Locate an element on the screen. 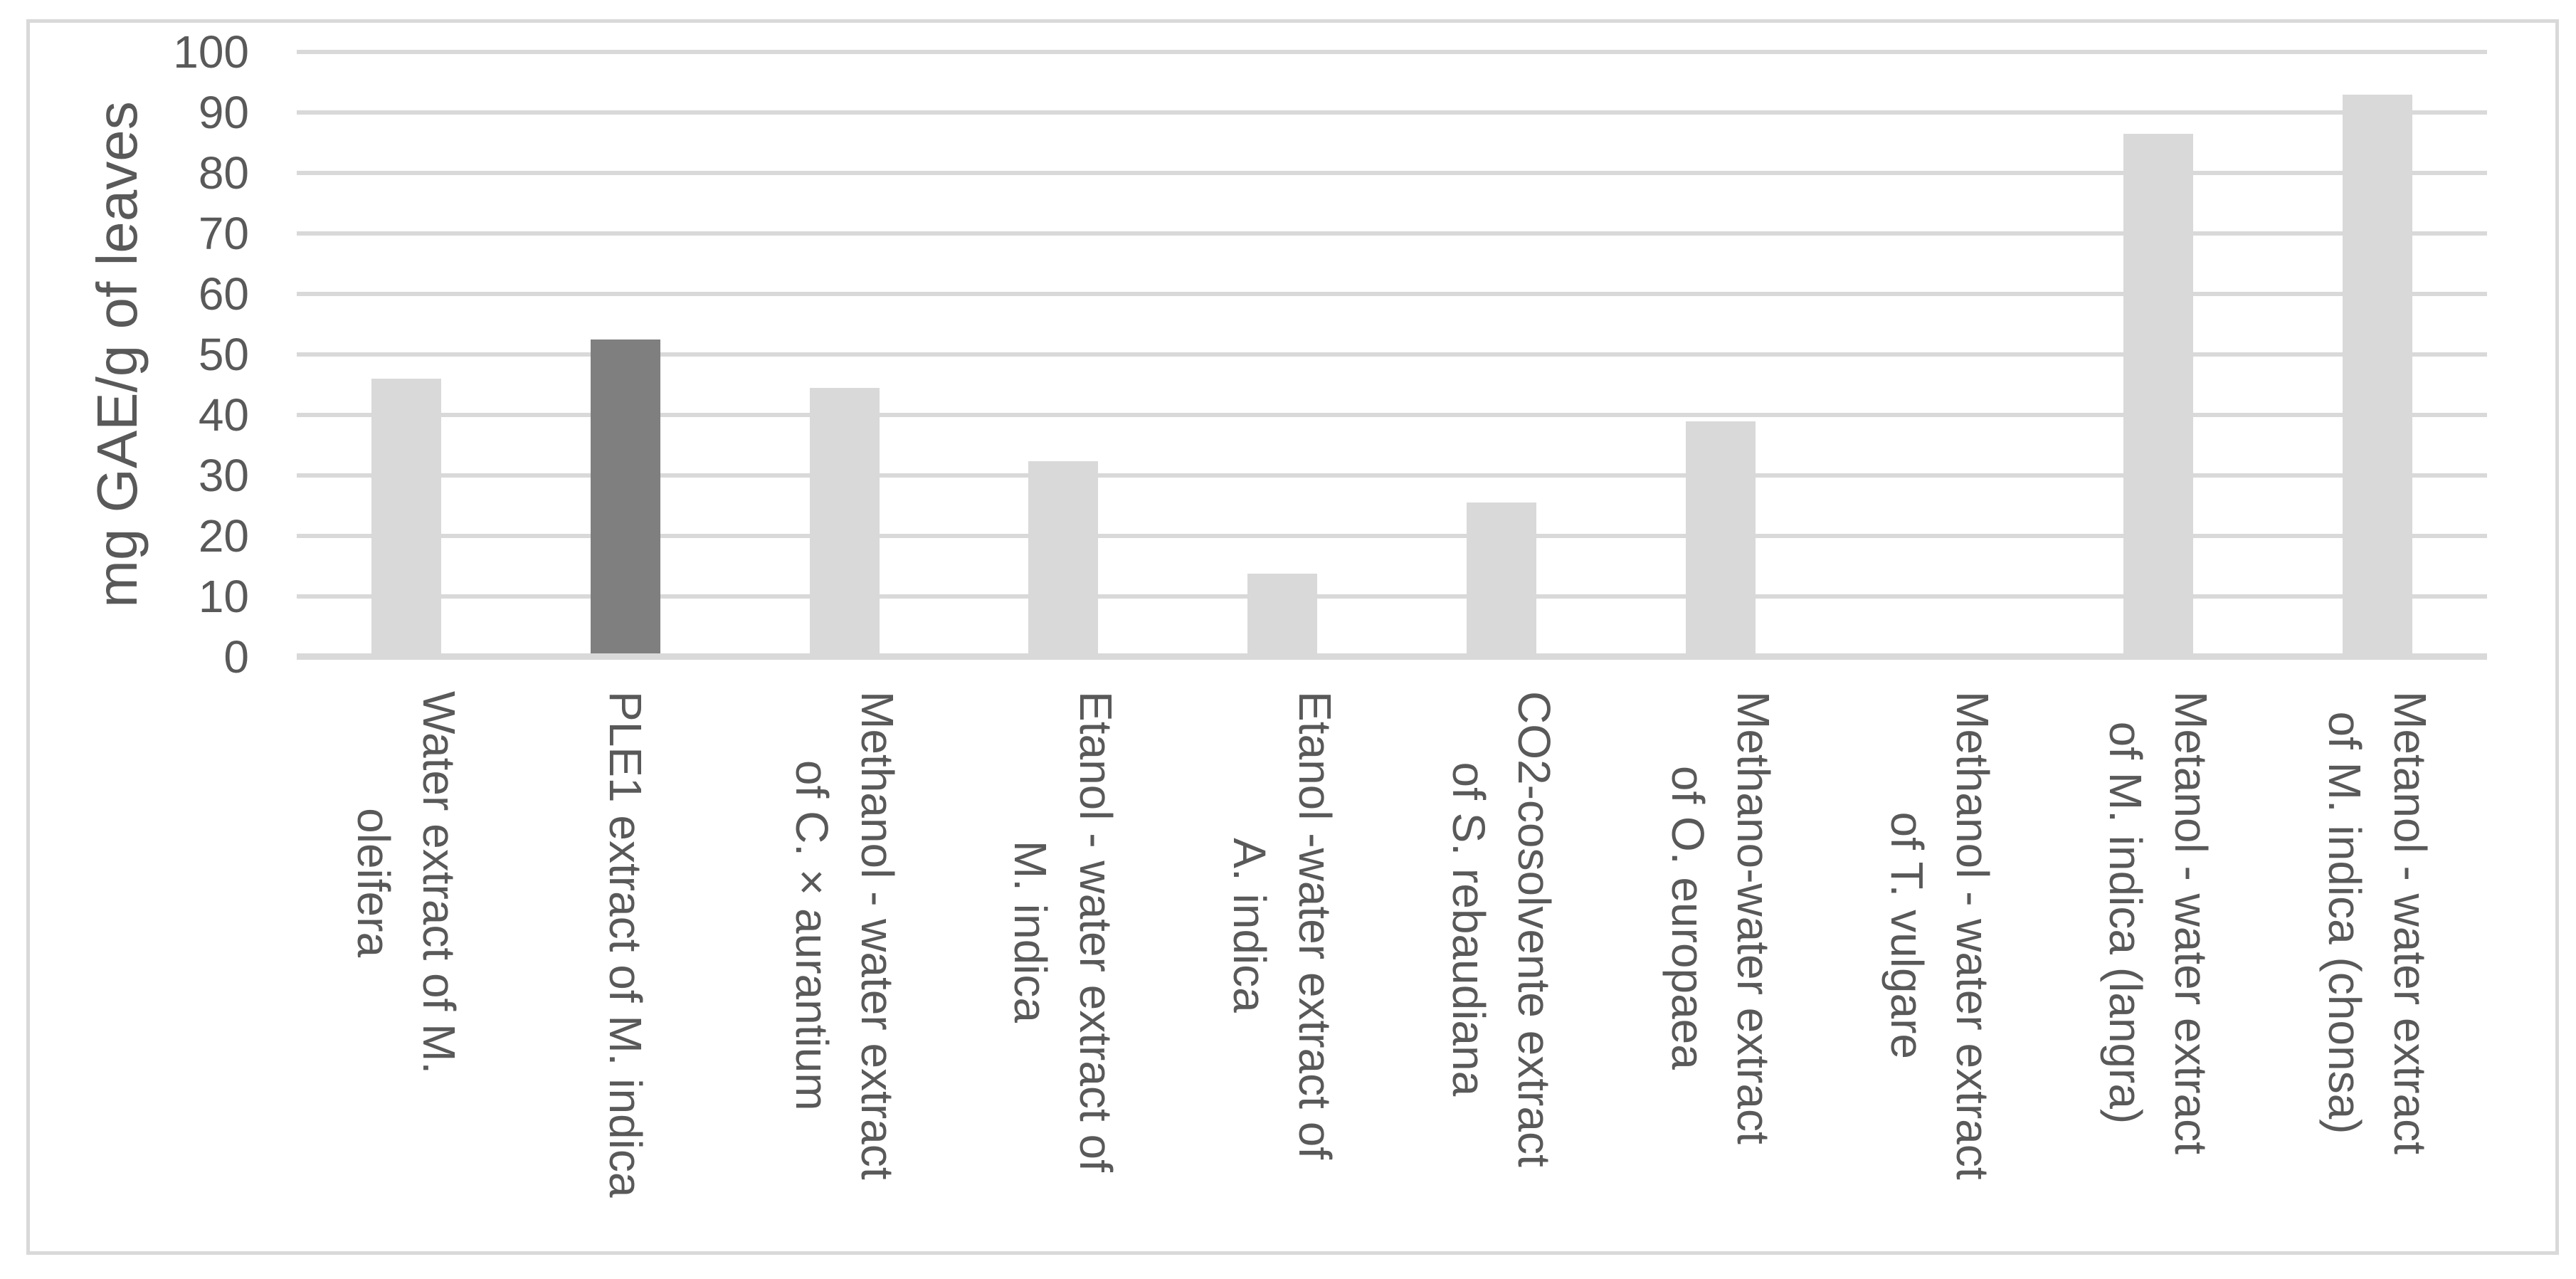 The image size is (2576, 1279). category-label-text: Etanol - water extract of M. indica is located at coordinates (1063, 931).